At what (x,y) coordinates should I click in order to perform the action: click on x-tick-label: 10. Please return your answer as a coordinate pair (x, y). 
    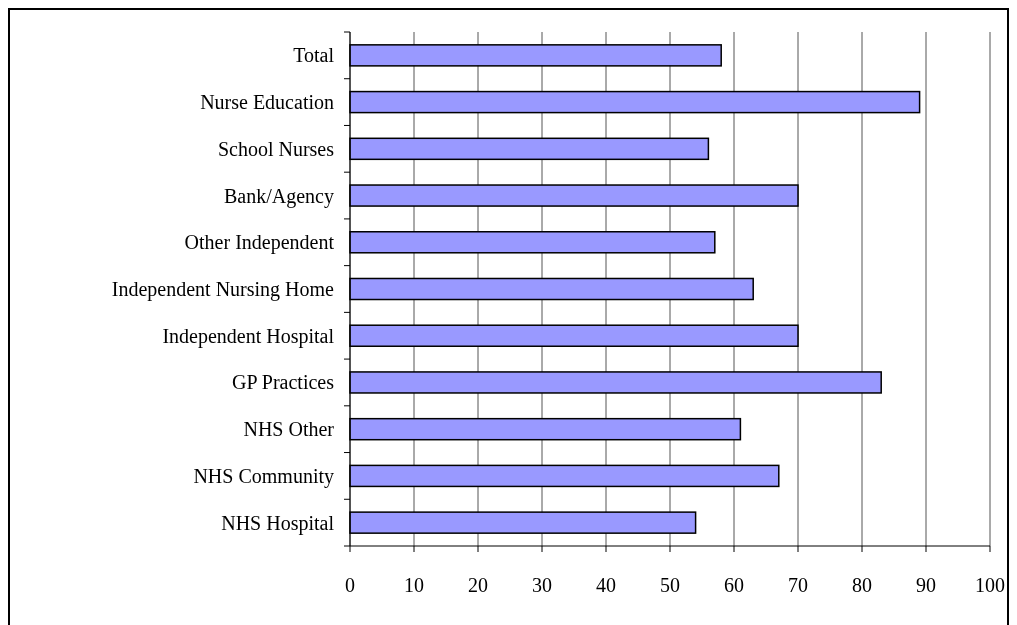
    Looking at the image, I should click on (414, 585).